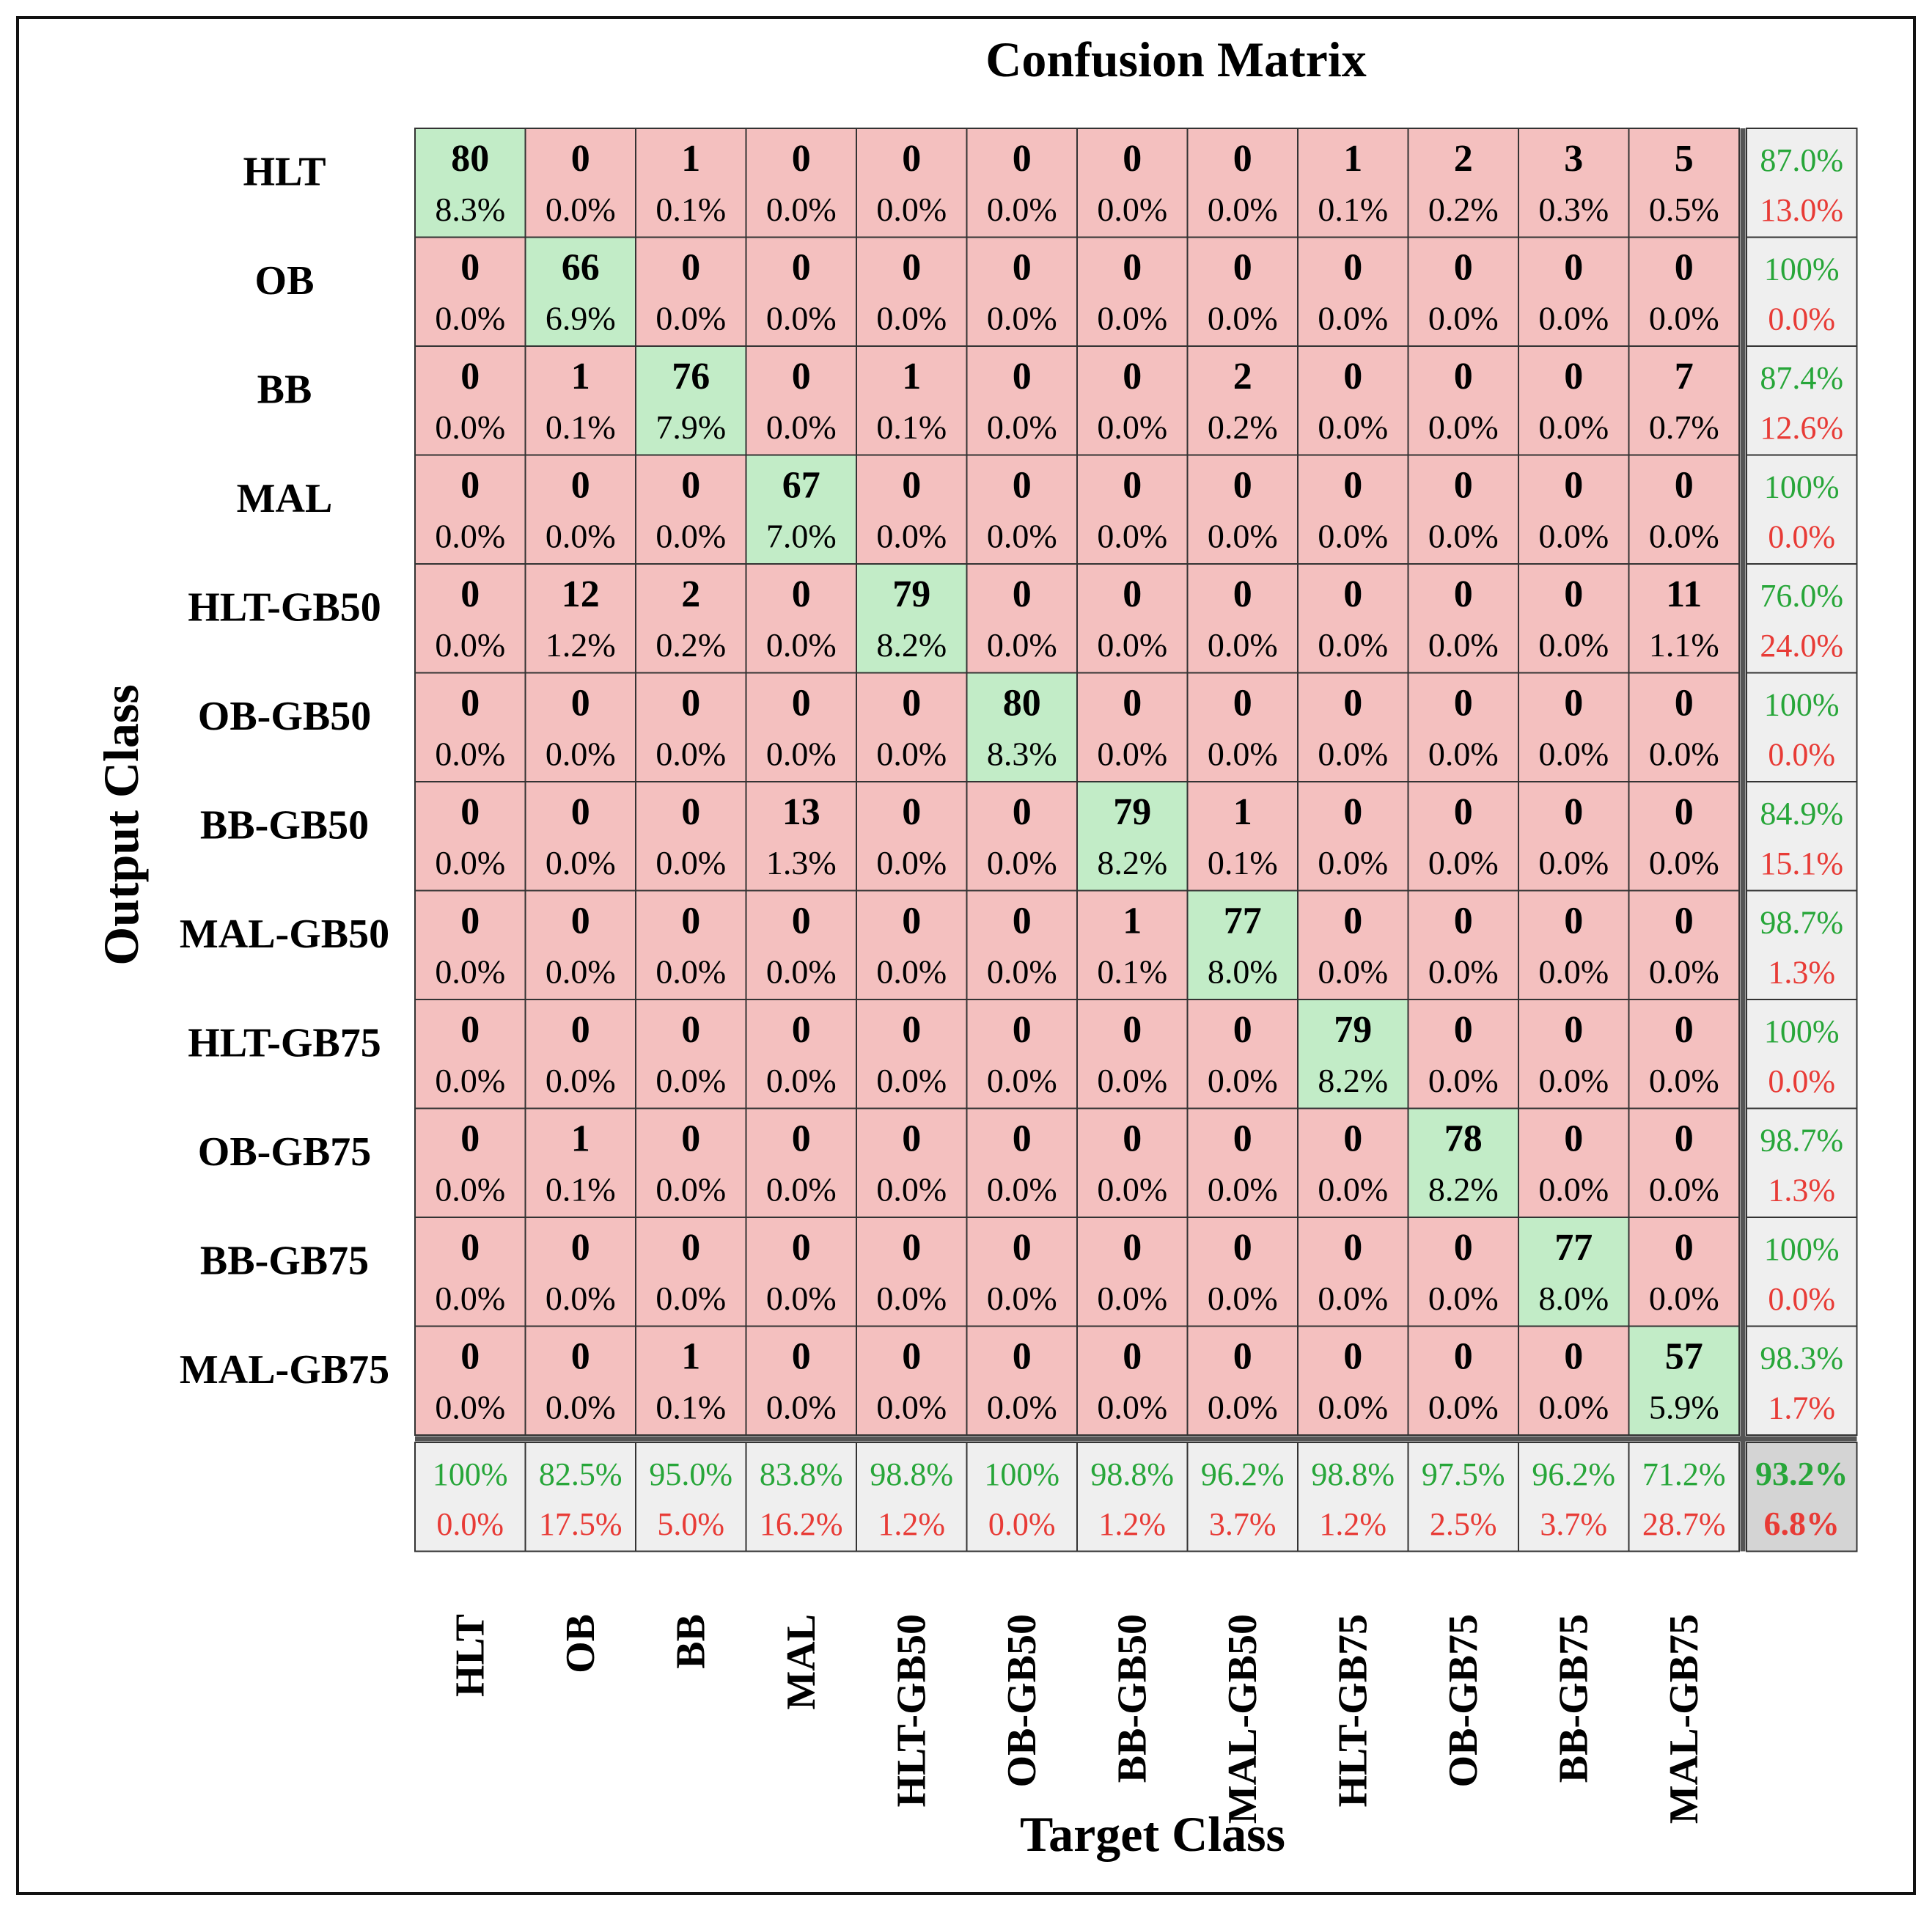  What do you see at coordinates (1684, 427) in the screenshot?
I see `cell-percent: 0.7%` at bounding box center [1684, 427].